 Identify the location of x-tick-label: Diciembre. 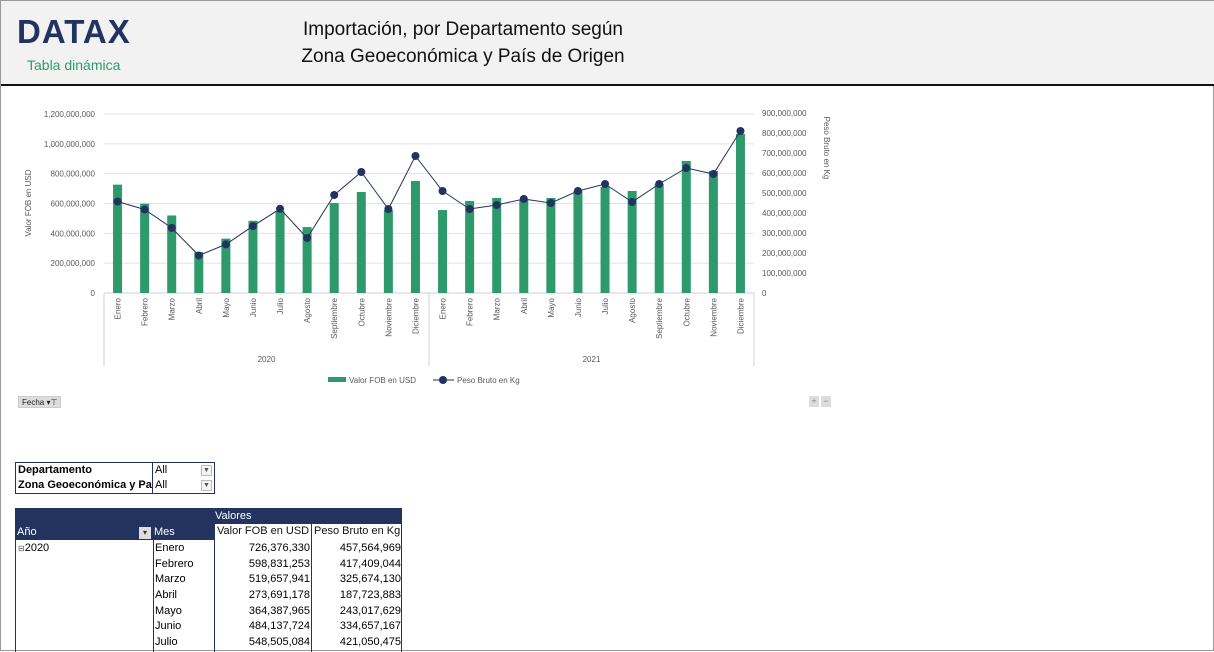
(740, 315).